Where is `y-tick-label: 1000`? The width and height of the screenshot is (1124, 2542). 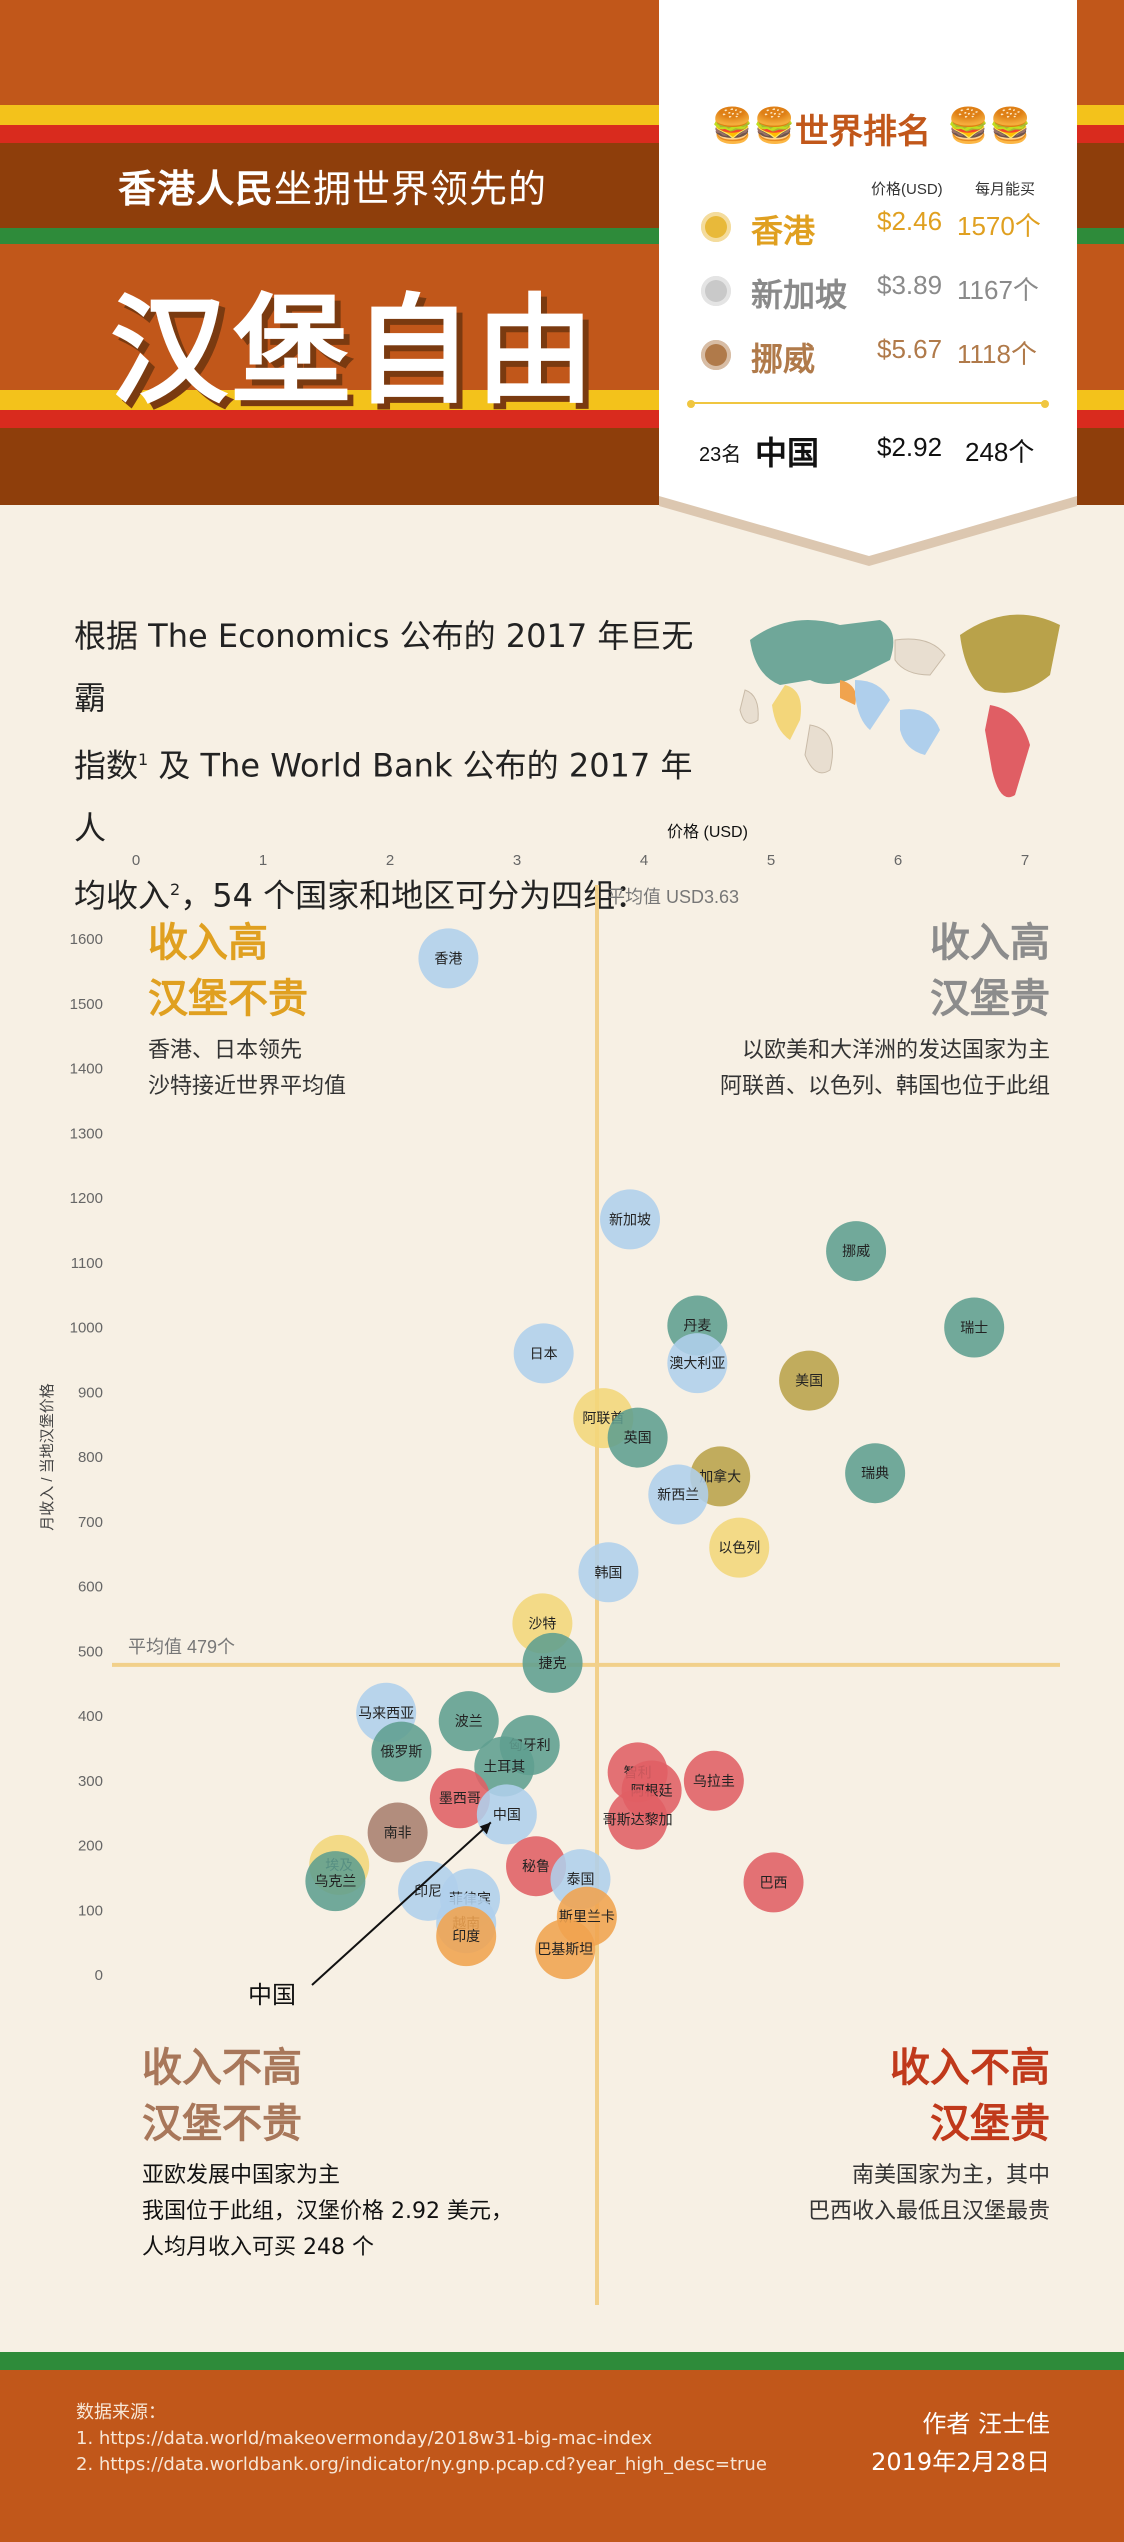
y-tick-label: 1000 is located at coordinates (86, 1328).